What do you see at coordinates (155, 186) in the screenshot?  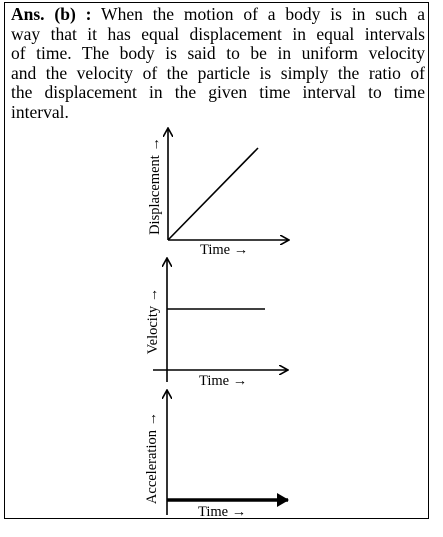 I see `y-label: Displacement →` at bounding box center [155, 186].